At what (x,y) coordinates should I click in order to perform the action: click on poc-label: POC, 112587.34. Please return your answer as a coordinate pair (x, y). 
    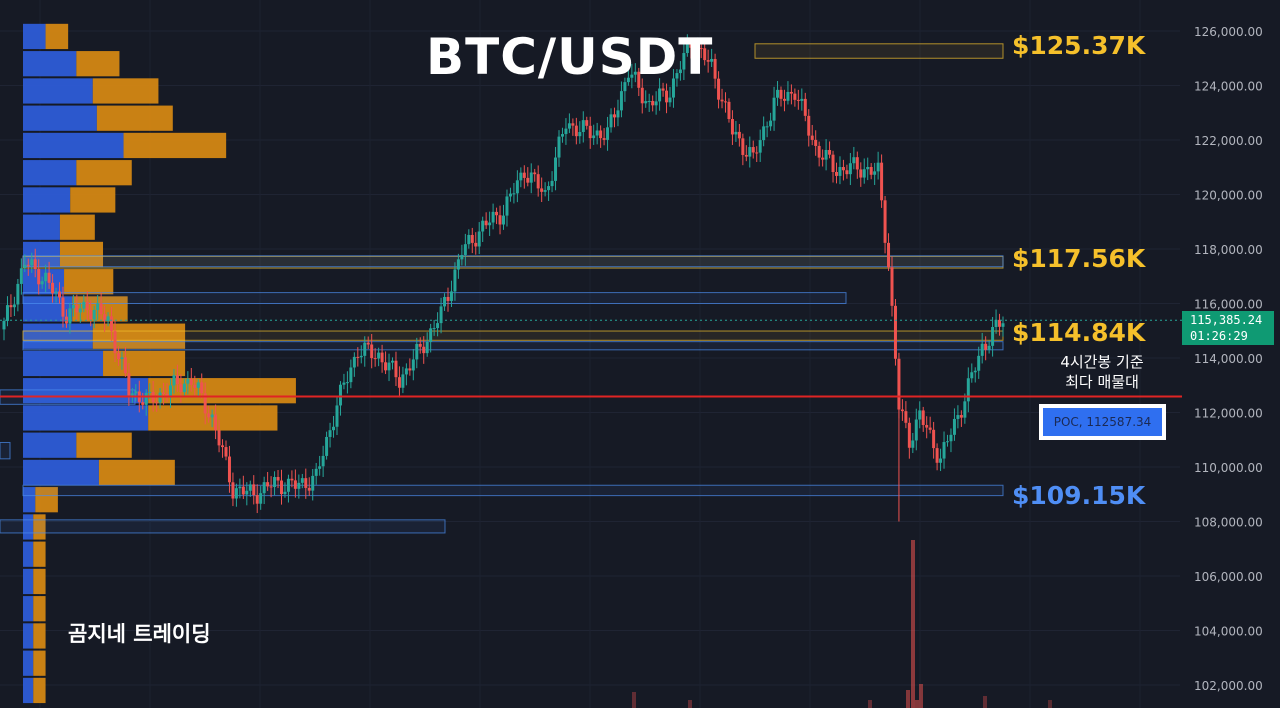
    Looking at the image, I should click on (1102, 422).